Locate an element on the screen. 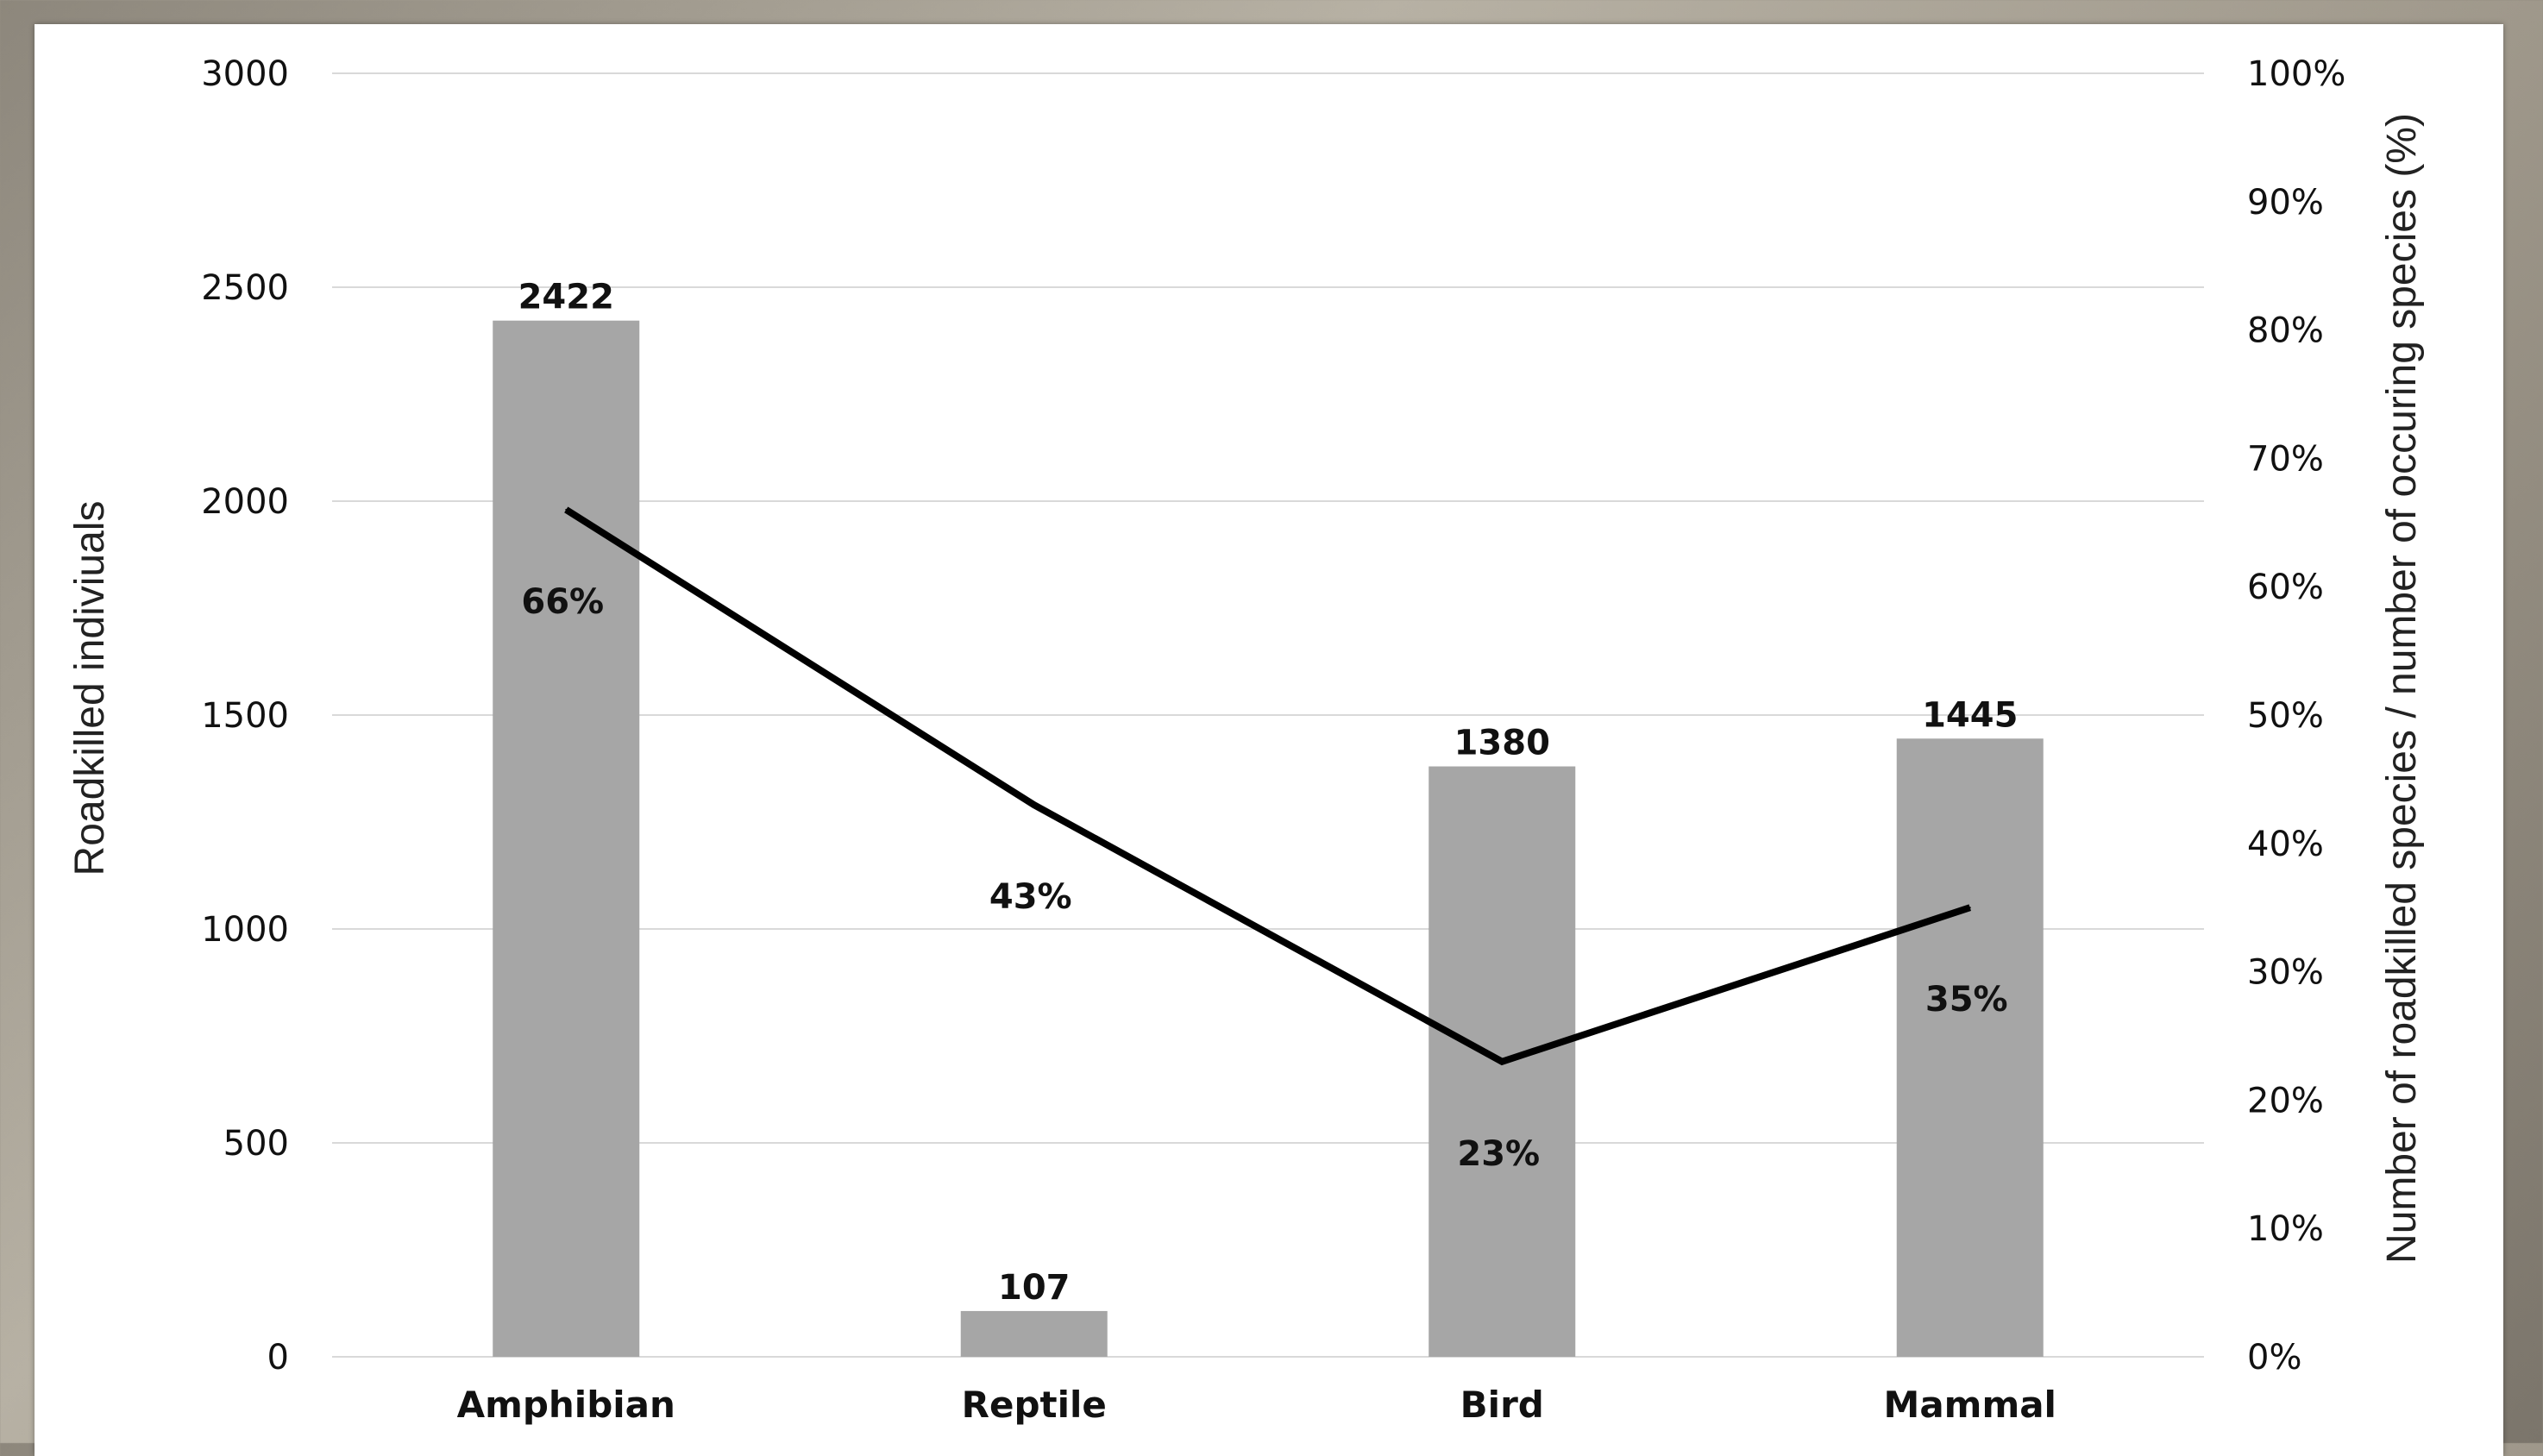  right-tick-label: 100% is located at coordinates (2296, 74).